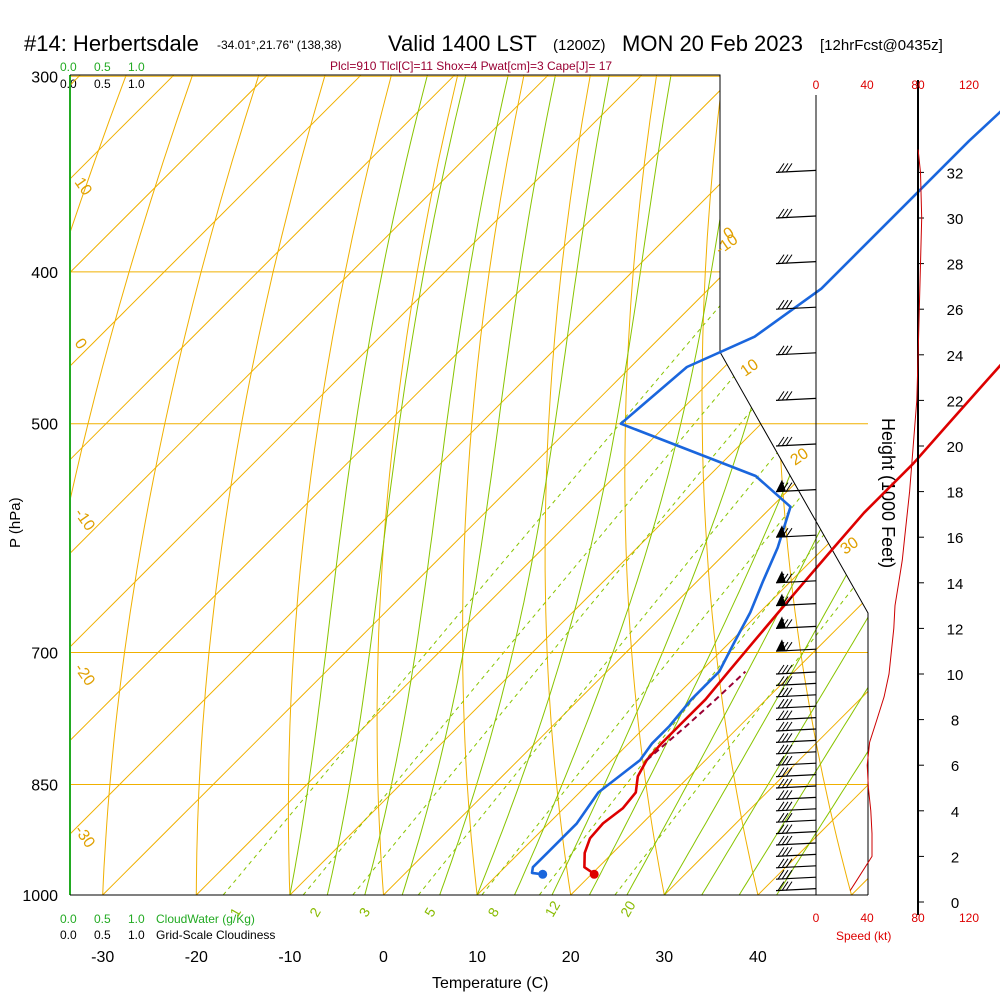 The image size is (1000, 1000). Describe the element at coordinates (315, 912) in the screenshot. I see `mixing-ratio-label: 2` at that location.